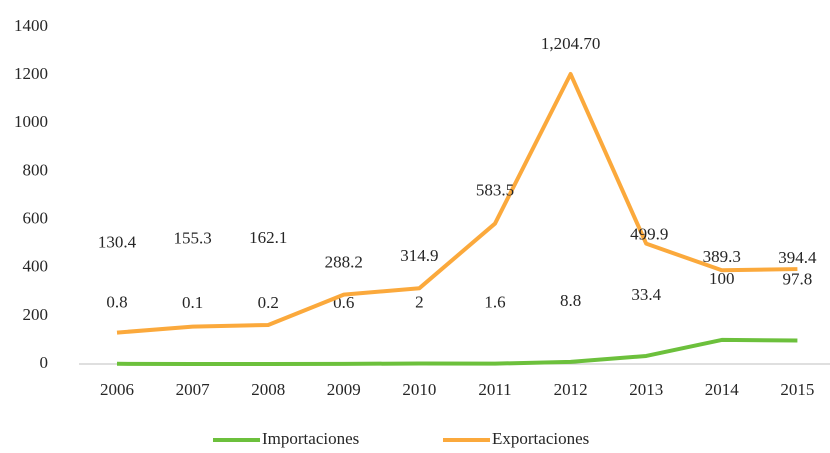  What do you see at coordinates (457, 351) in the screenshot?
I see `series-line` at bounding box center [457, 351].